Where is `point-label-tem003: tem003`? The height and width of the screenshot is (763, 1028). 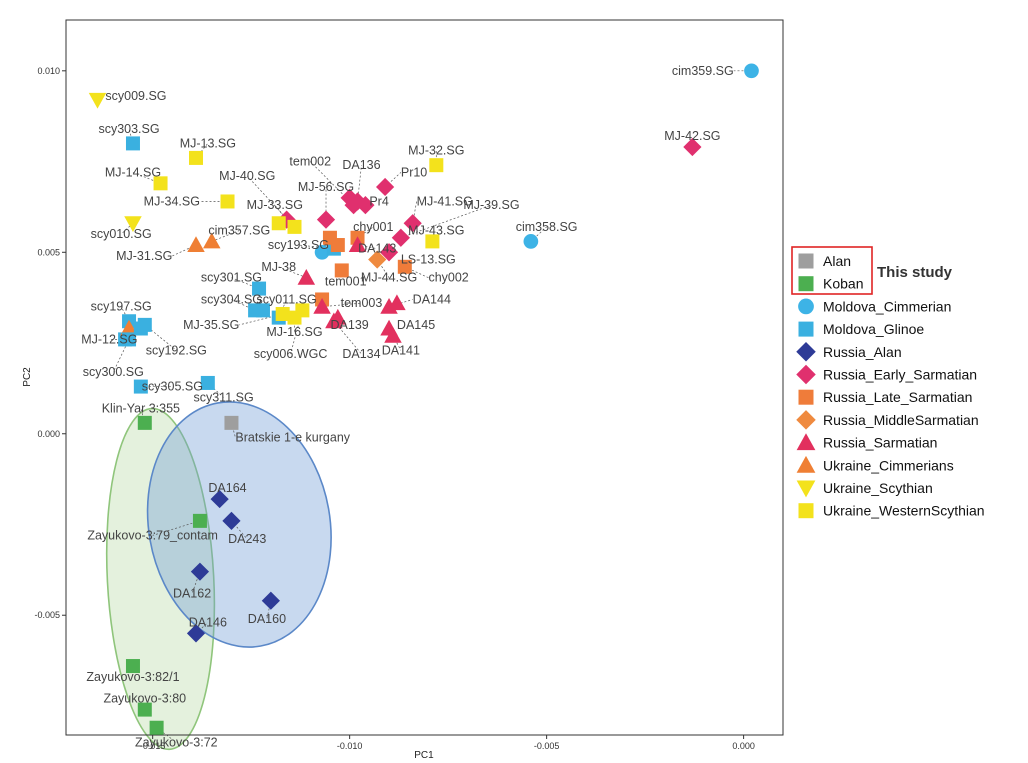 point-label-tem003: tem003 is located at coordinates (362, 303).